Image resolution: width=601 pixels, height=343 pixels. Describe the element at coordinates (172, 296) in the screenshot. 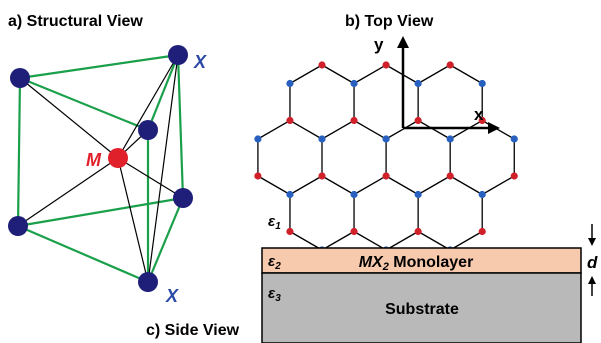

I see `label-x-bottom: X` at that location.